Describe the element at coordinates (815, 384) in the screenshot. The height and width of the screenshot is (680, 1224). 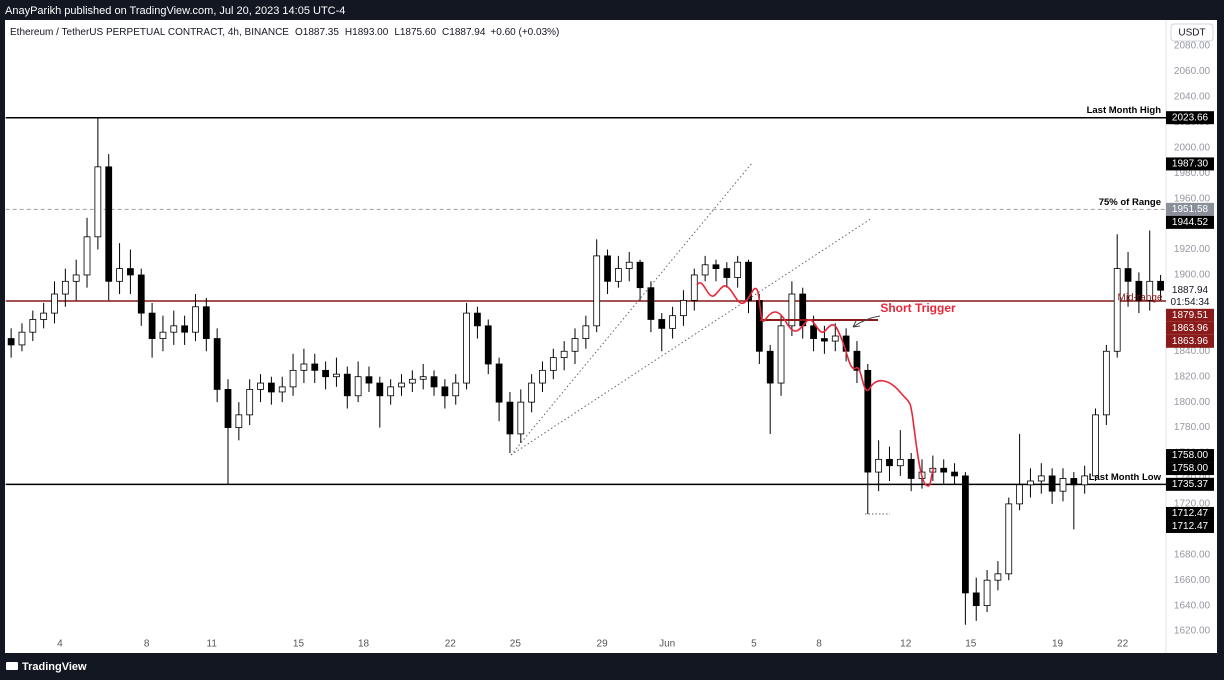
I see `projection-path` at that location.